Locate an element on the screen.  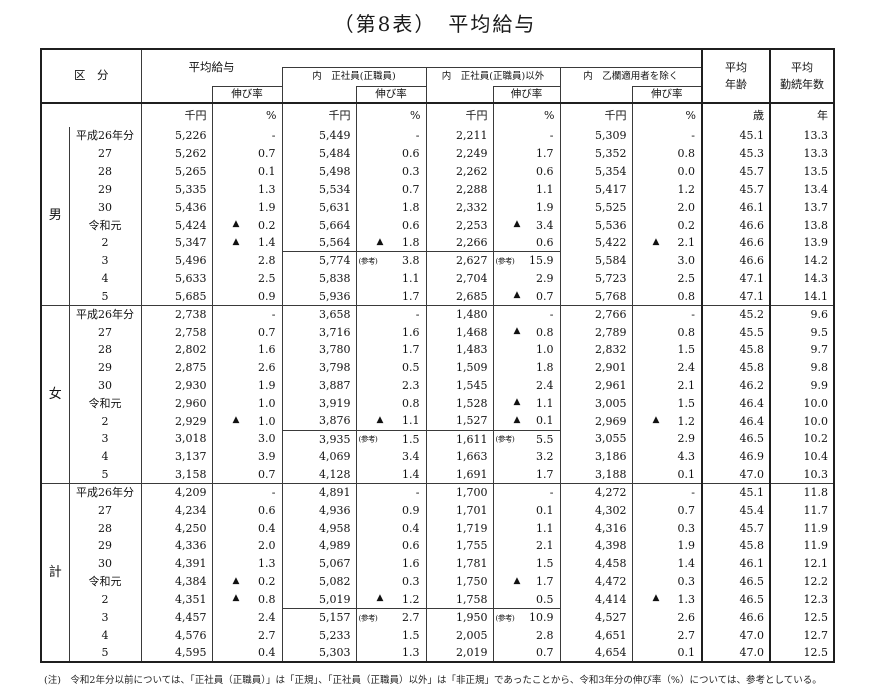
value-cell: 3,658 is located at coordinates (318, 314).